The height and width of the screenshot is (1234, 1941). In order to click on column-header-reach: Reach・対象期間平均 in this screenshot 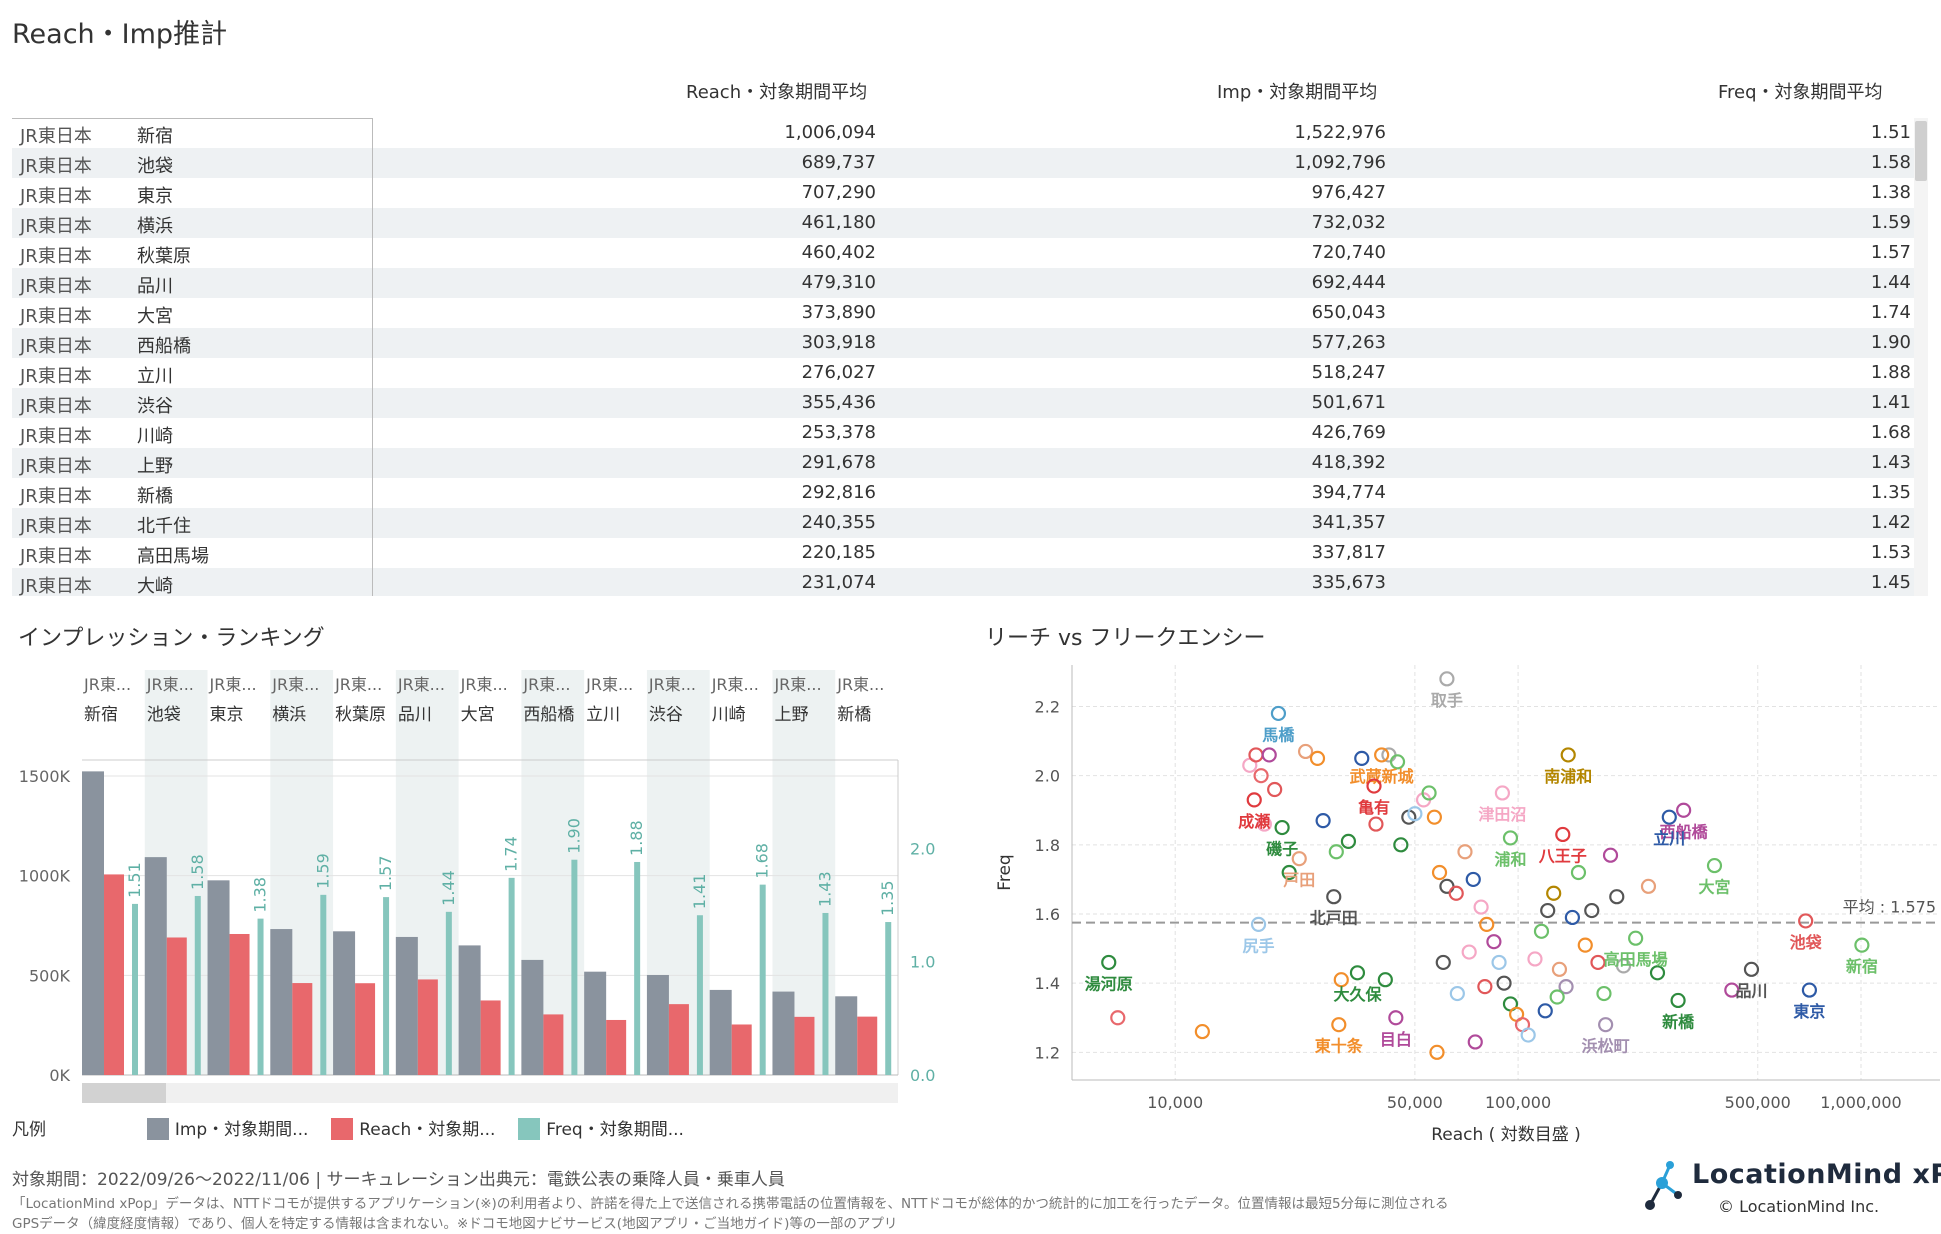, I will do `click(777, 92)`.